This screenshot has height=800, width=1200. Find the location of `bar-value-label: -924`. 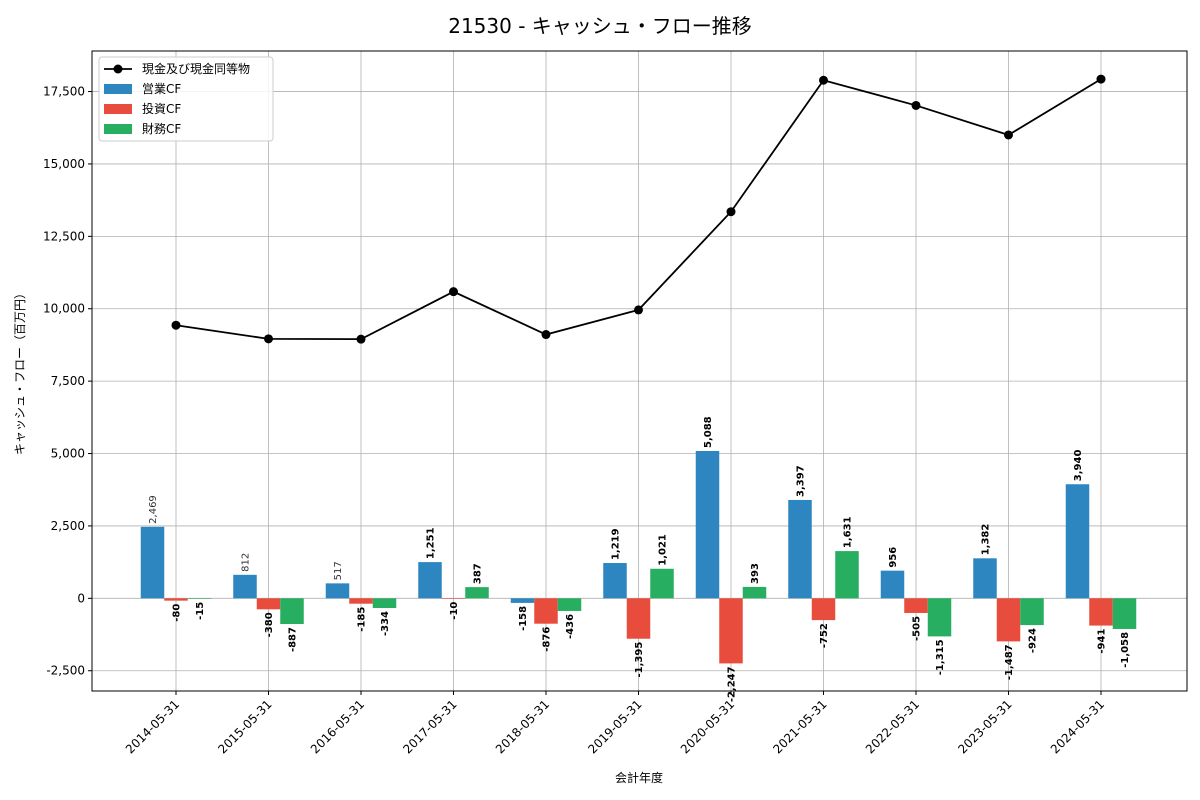

bar-value-label: -924 is located at coordinates (1033, 640).